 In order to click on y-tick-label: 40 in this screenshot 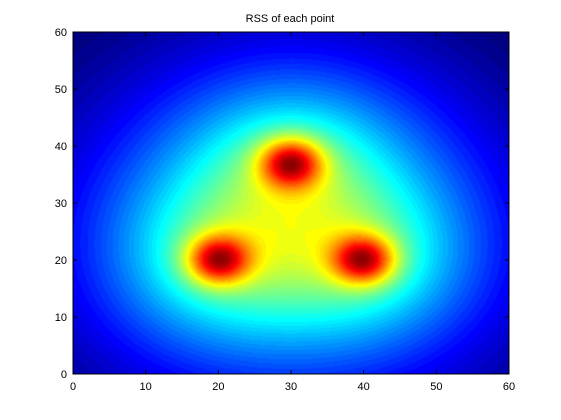, I will do `click(61, 147)`.